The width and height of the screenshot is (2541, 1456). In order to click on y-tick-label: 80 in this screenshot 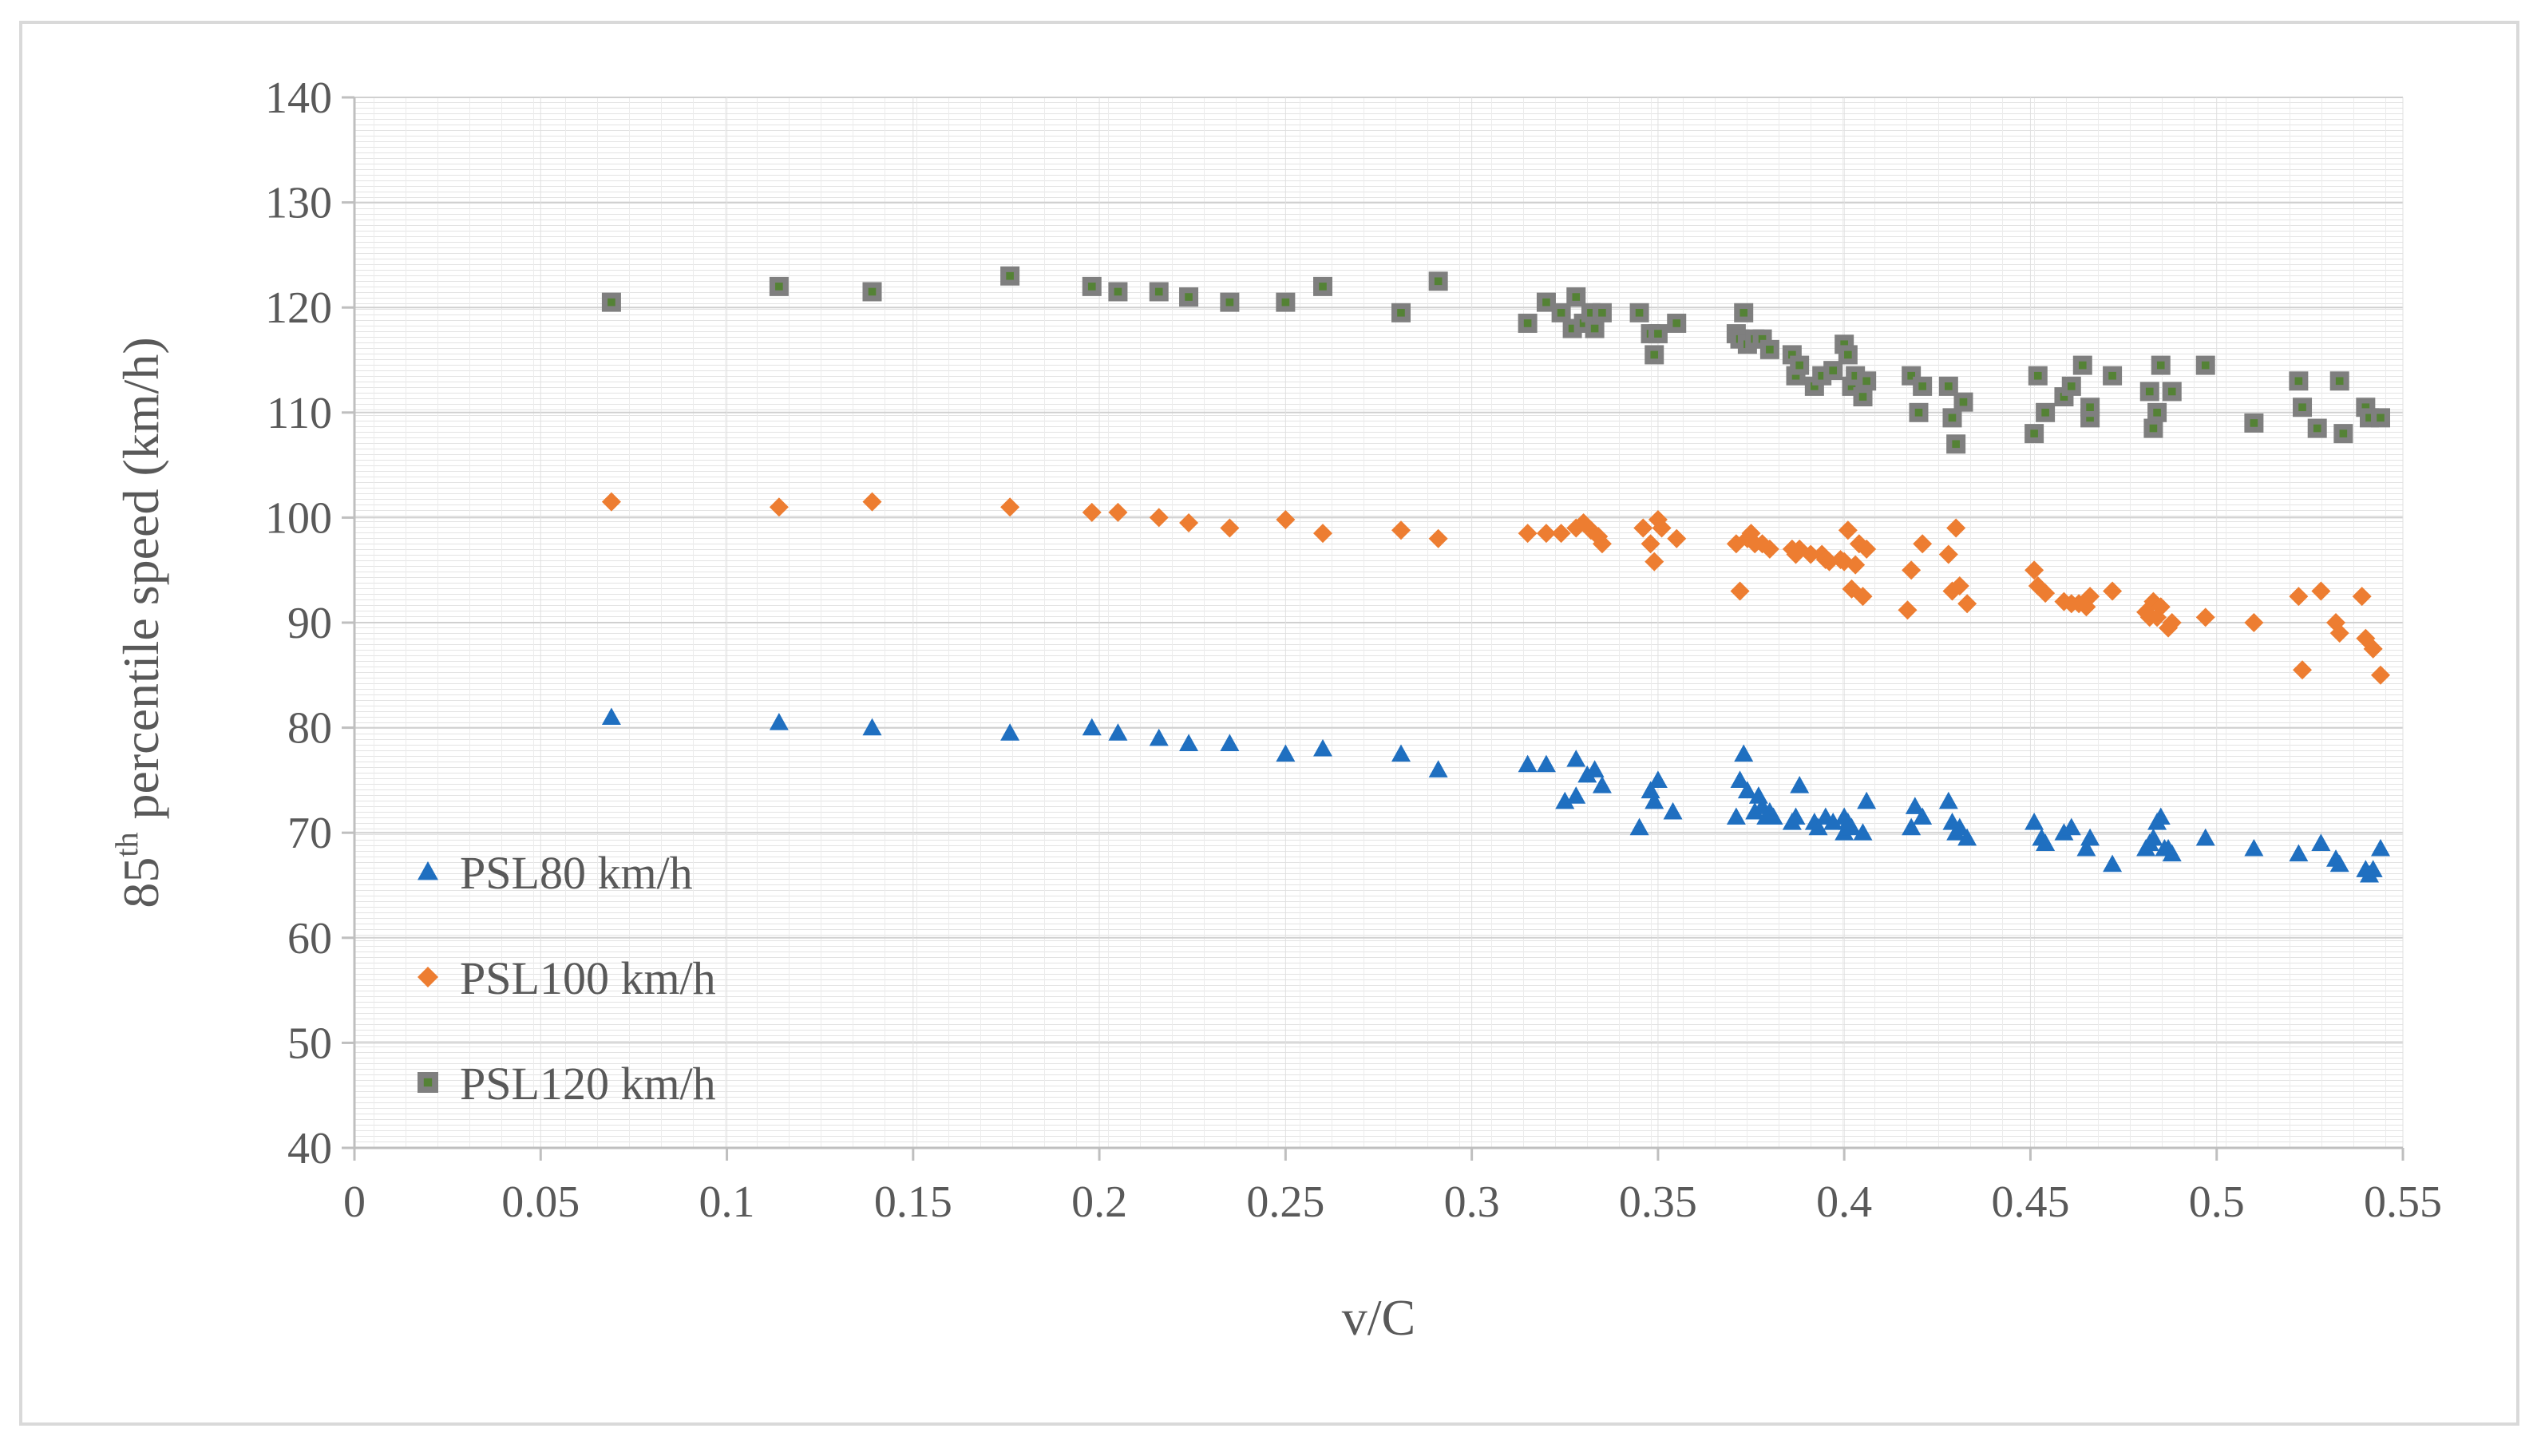, I will do `click(309, 729)`.